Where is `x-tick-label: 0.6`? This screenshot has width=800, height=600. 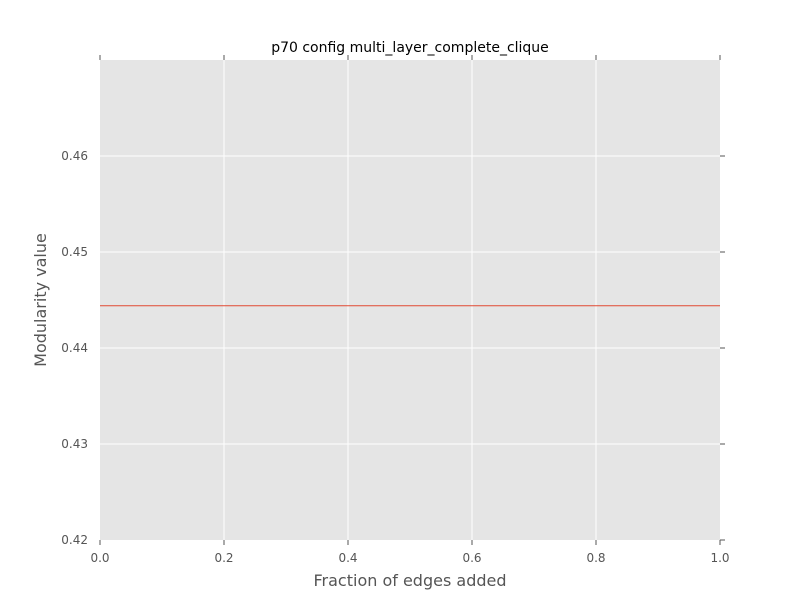 x-tick-label: 0.6 is located at coordinates (471, 558).